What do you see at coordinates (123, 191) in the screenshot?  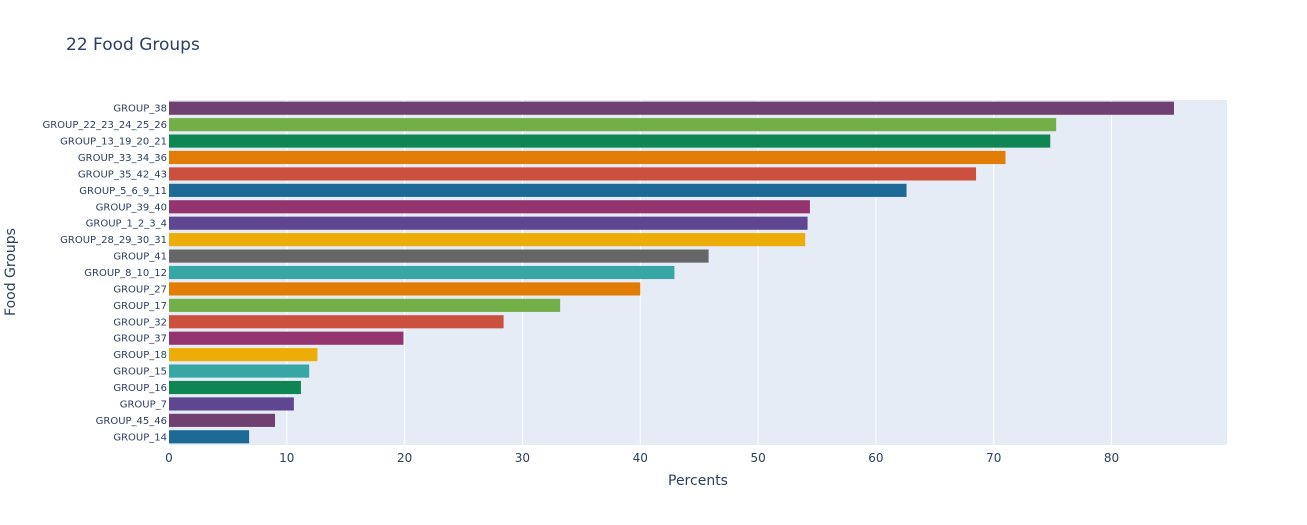 I see `y-tick-label: GROUP_5_6_9_11` at bounding box center [123, 191].